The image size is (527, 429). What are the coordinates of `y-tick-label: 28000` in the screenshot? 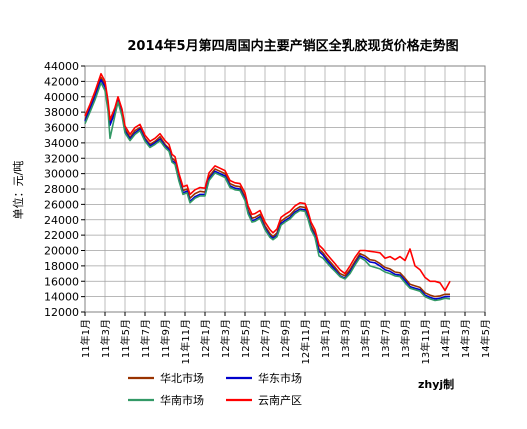 It's located at (61, 189).